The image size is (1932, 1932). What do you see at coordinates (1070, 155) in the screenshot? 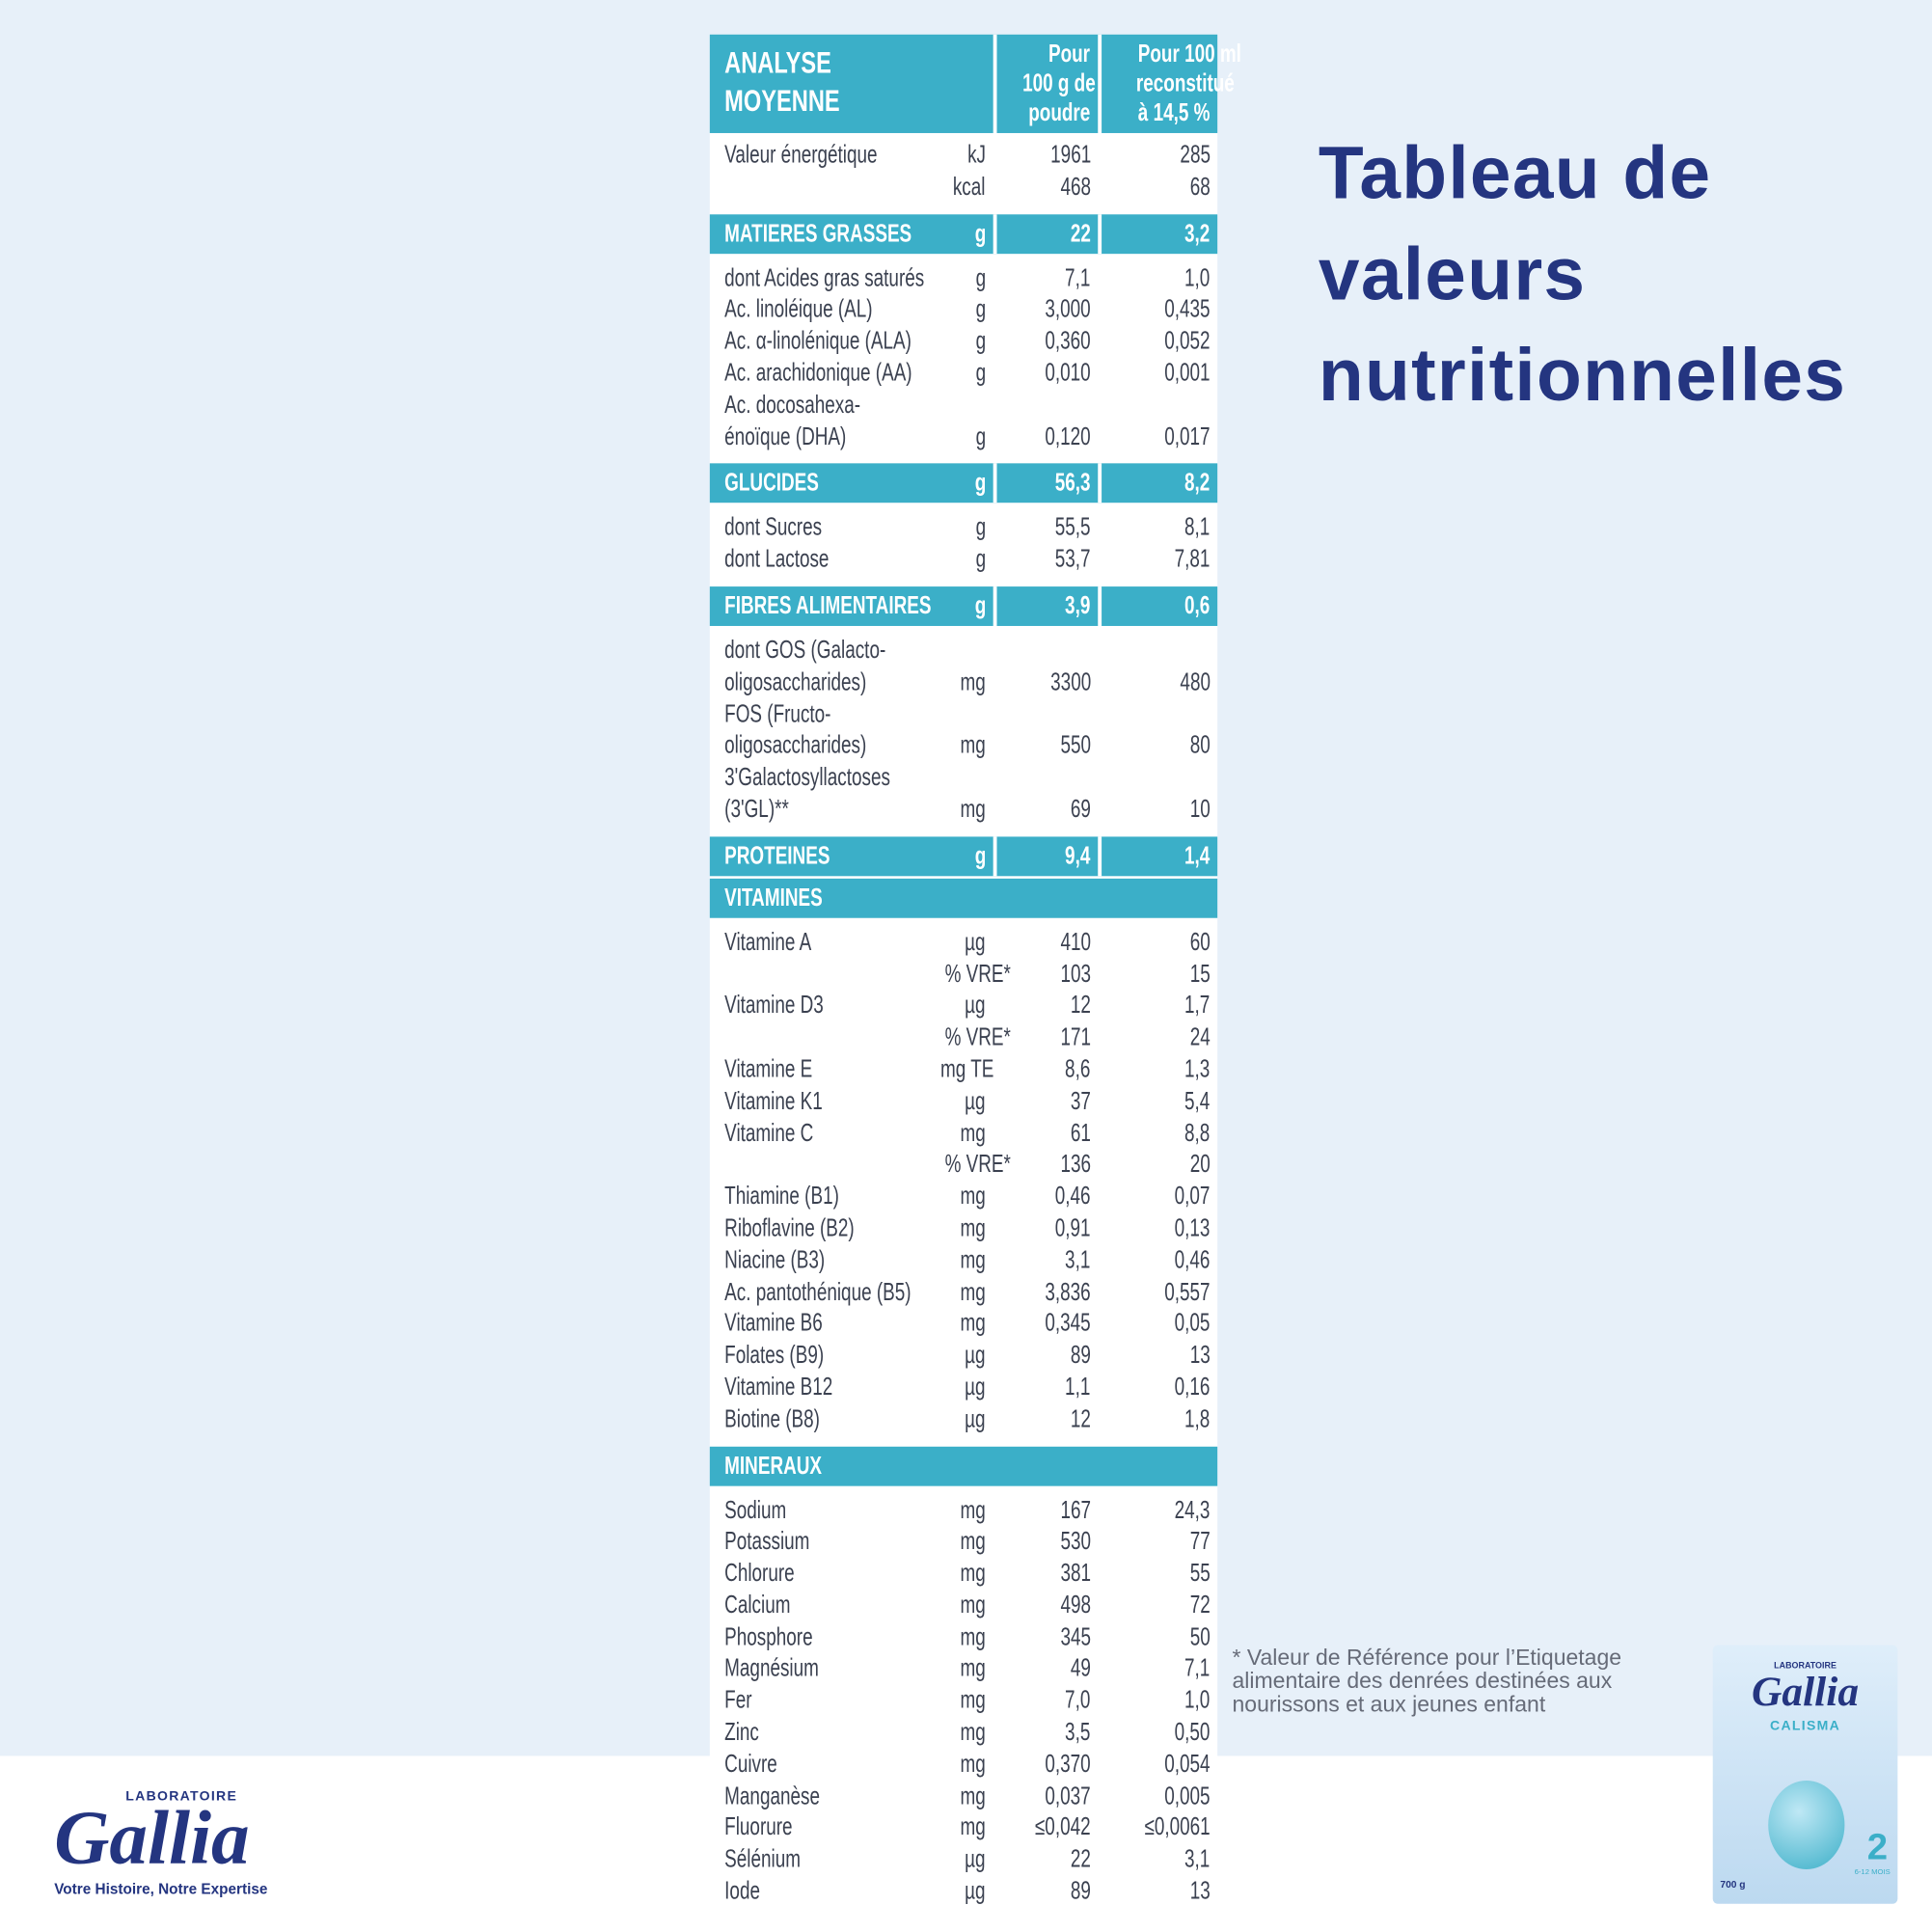
I see `value-100g-text: 1961` at bounding box center [1070, 155].